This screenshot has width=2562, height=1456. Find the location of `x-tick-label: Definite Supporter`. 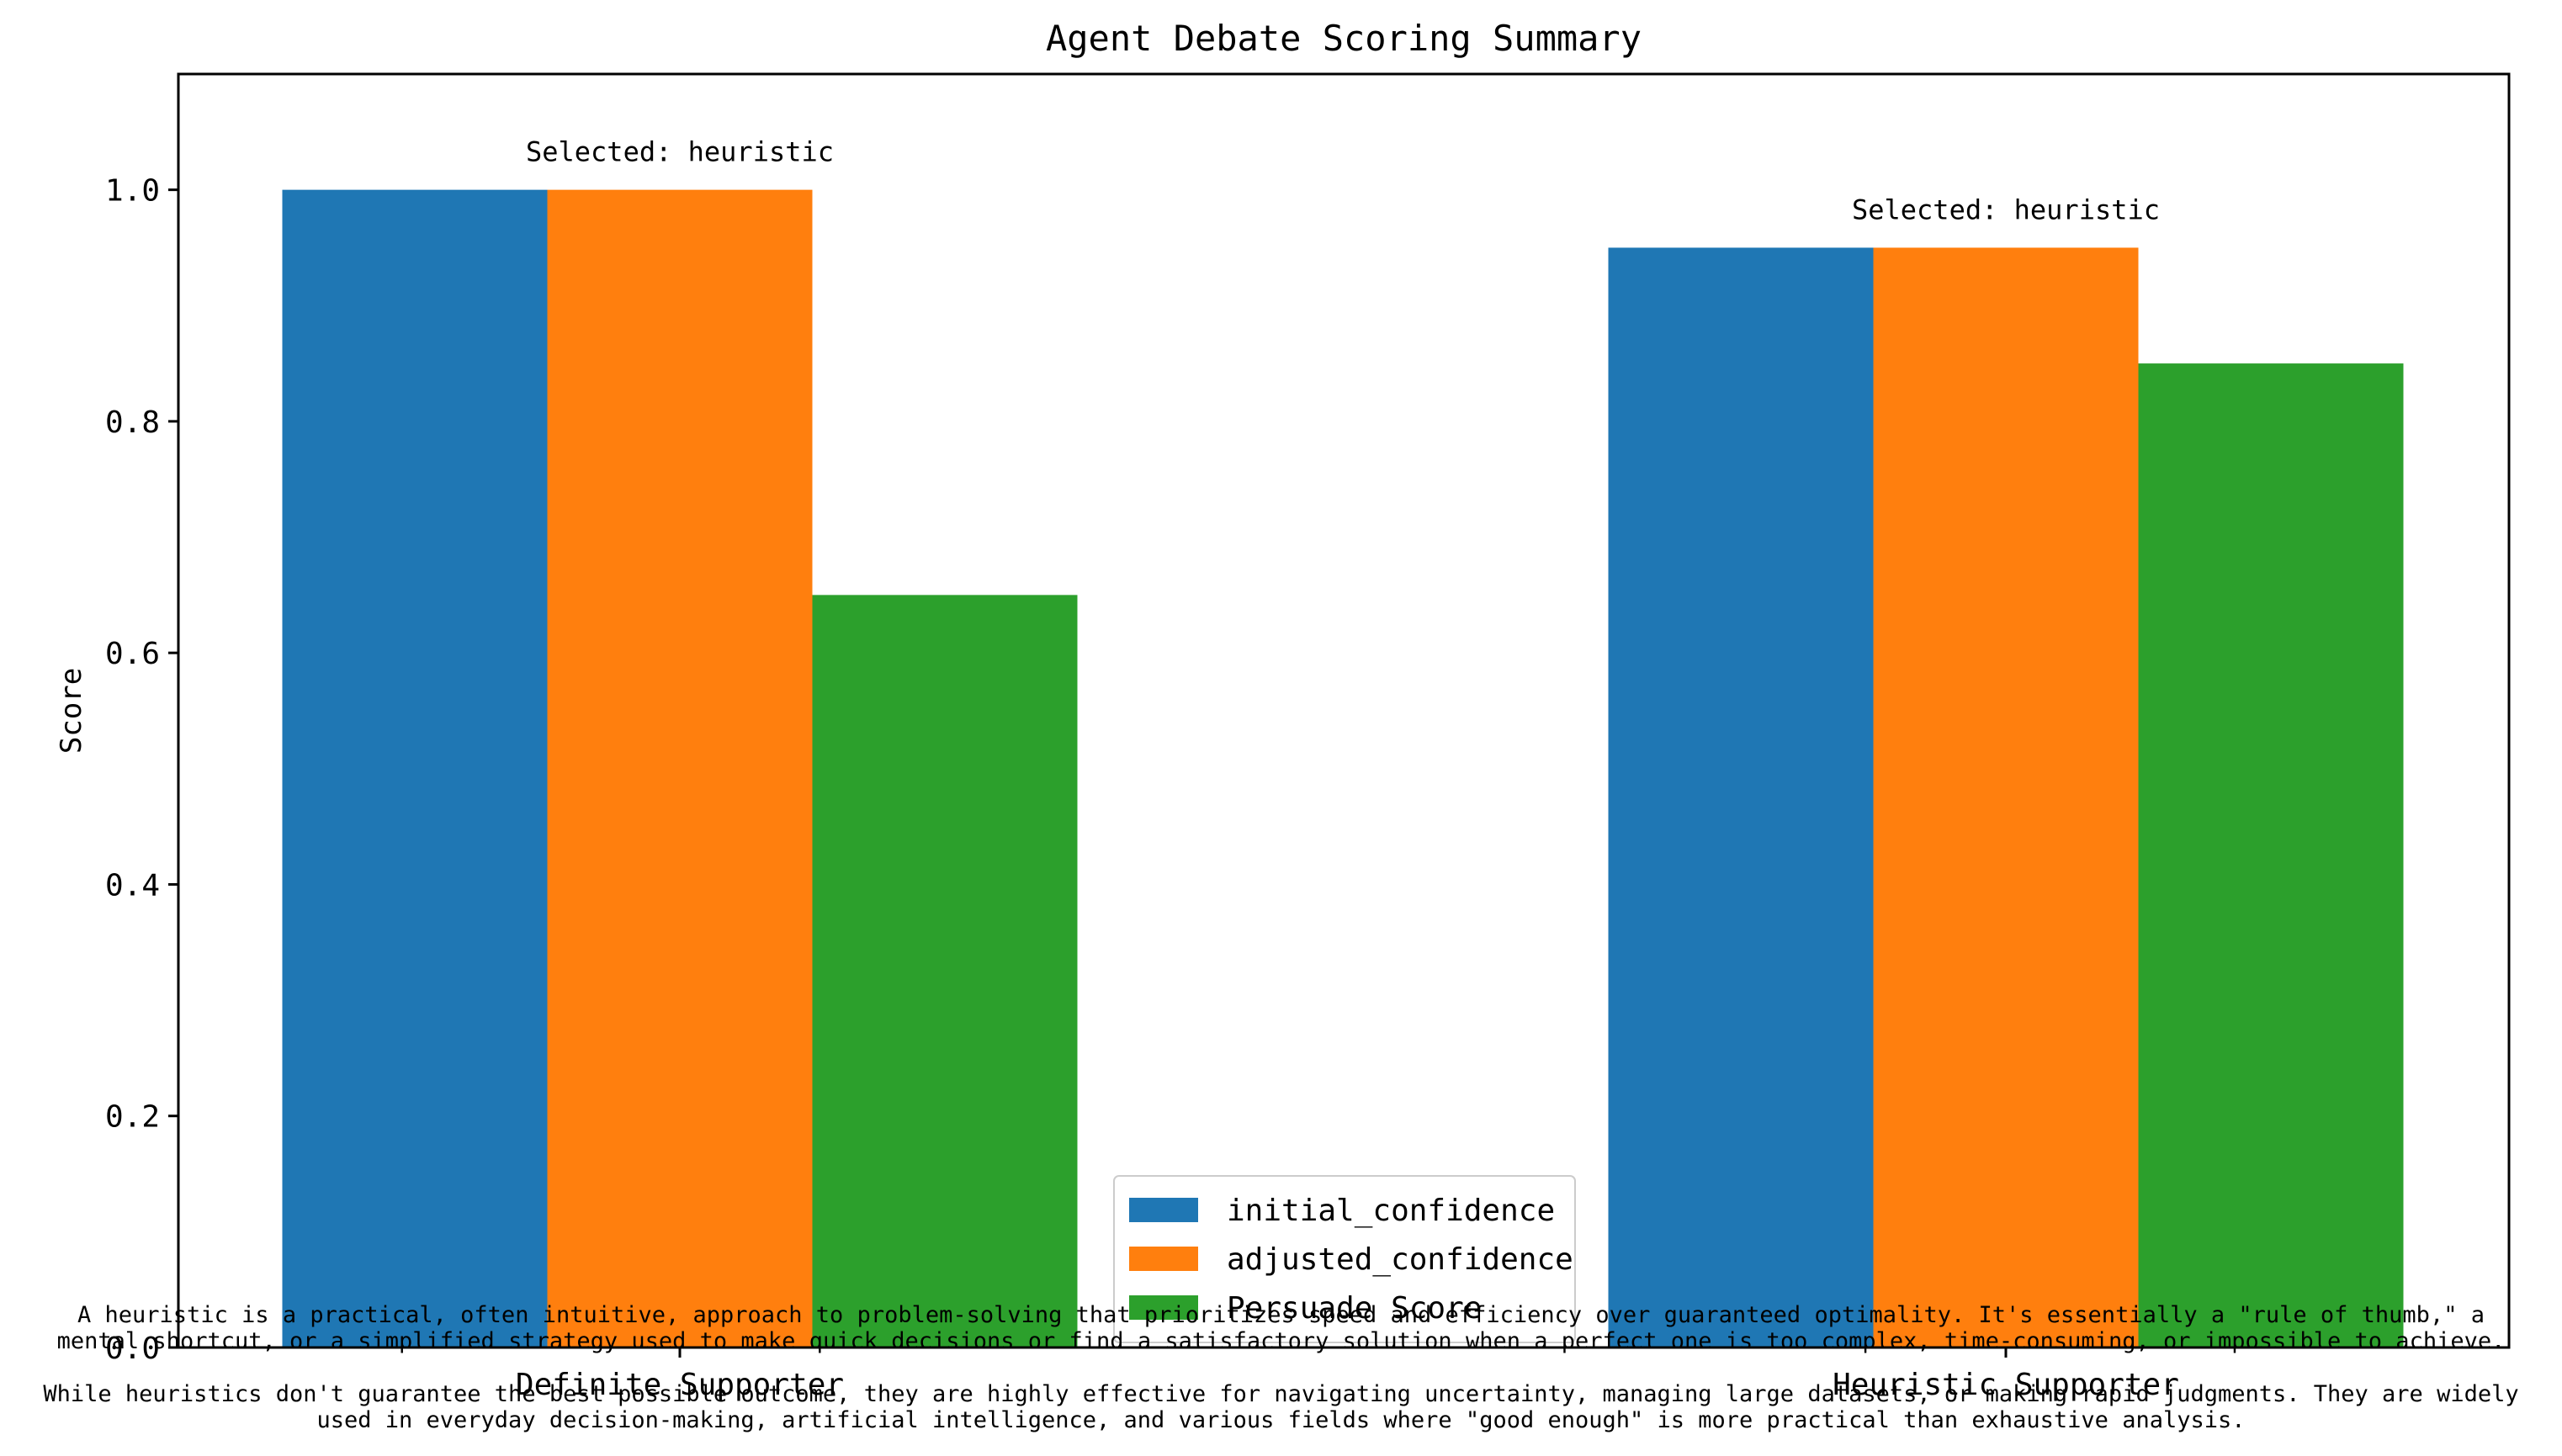

x-tick-label: Definite Supporter is located at coordinates (680, 1385).